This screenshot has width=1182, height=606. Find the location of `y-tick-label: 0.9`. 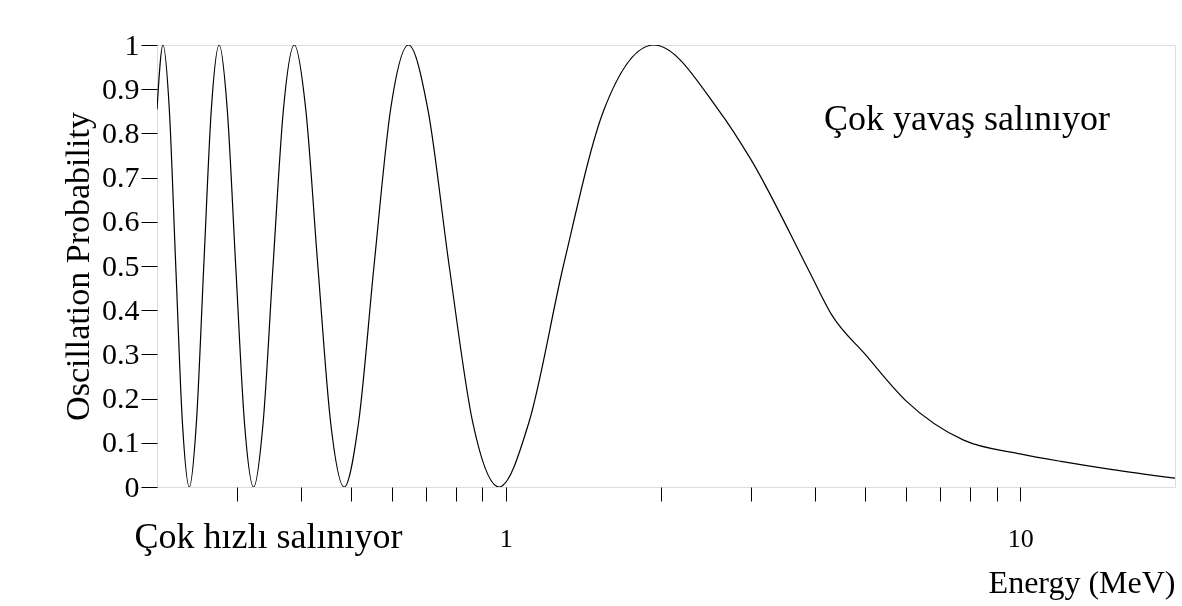

y-tick-label: 0.9 is located at coordinates (121, 88).